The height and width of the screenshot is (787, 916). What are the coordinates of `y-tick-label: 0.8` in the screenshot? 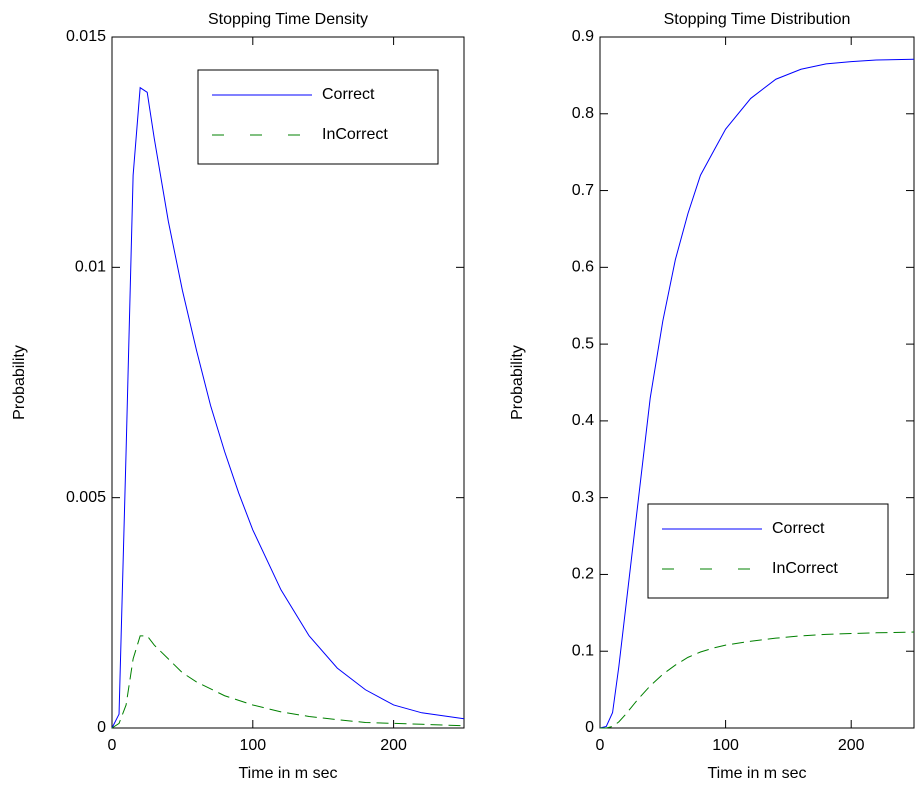 It's located at (583, 113).